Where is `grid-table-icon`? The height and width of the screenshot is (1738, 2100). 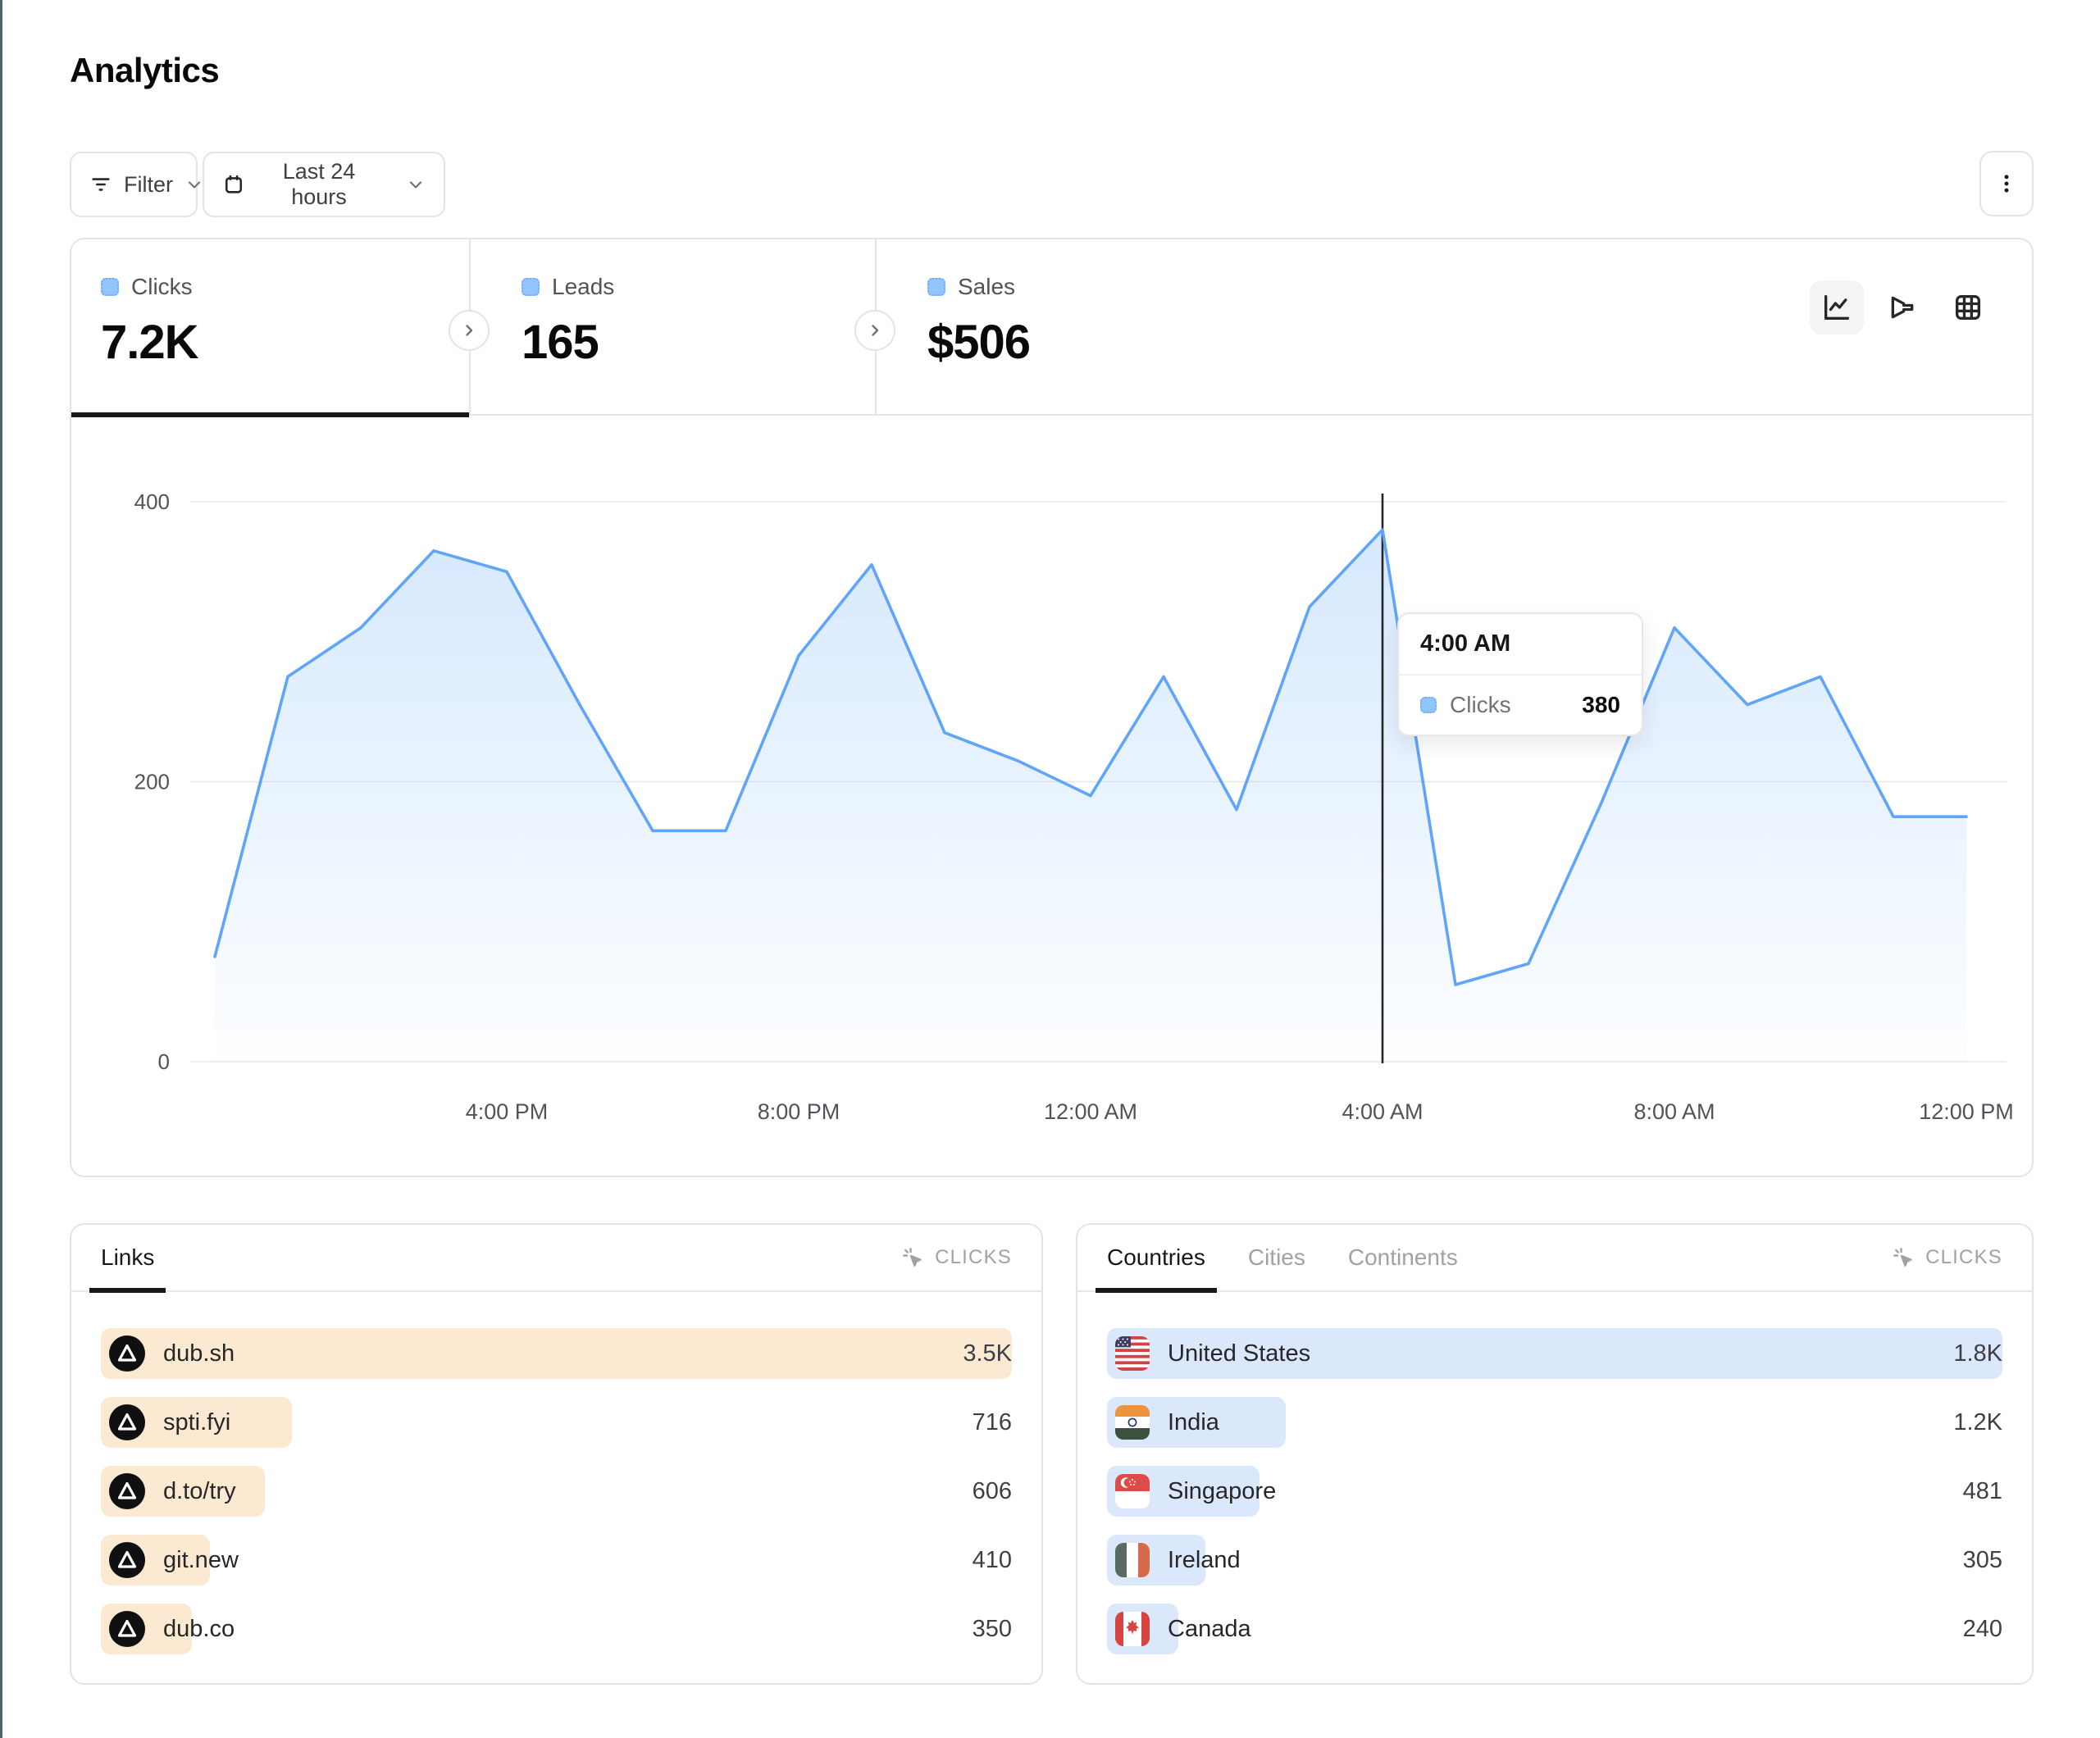
grid-table-icon is located at coordinates (1968, 307).